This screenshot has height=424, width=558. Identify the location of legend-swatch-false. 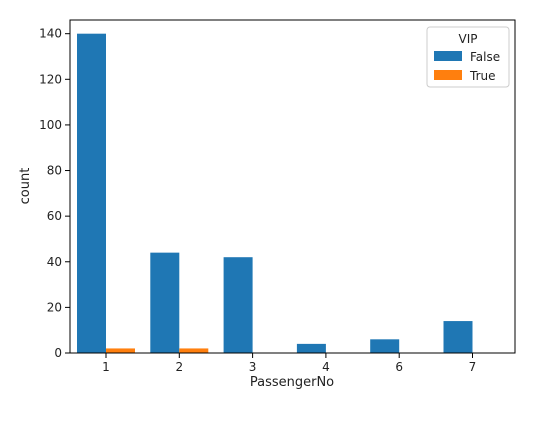
(448, 56).